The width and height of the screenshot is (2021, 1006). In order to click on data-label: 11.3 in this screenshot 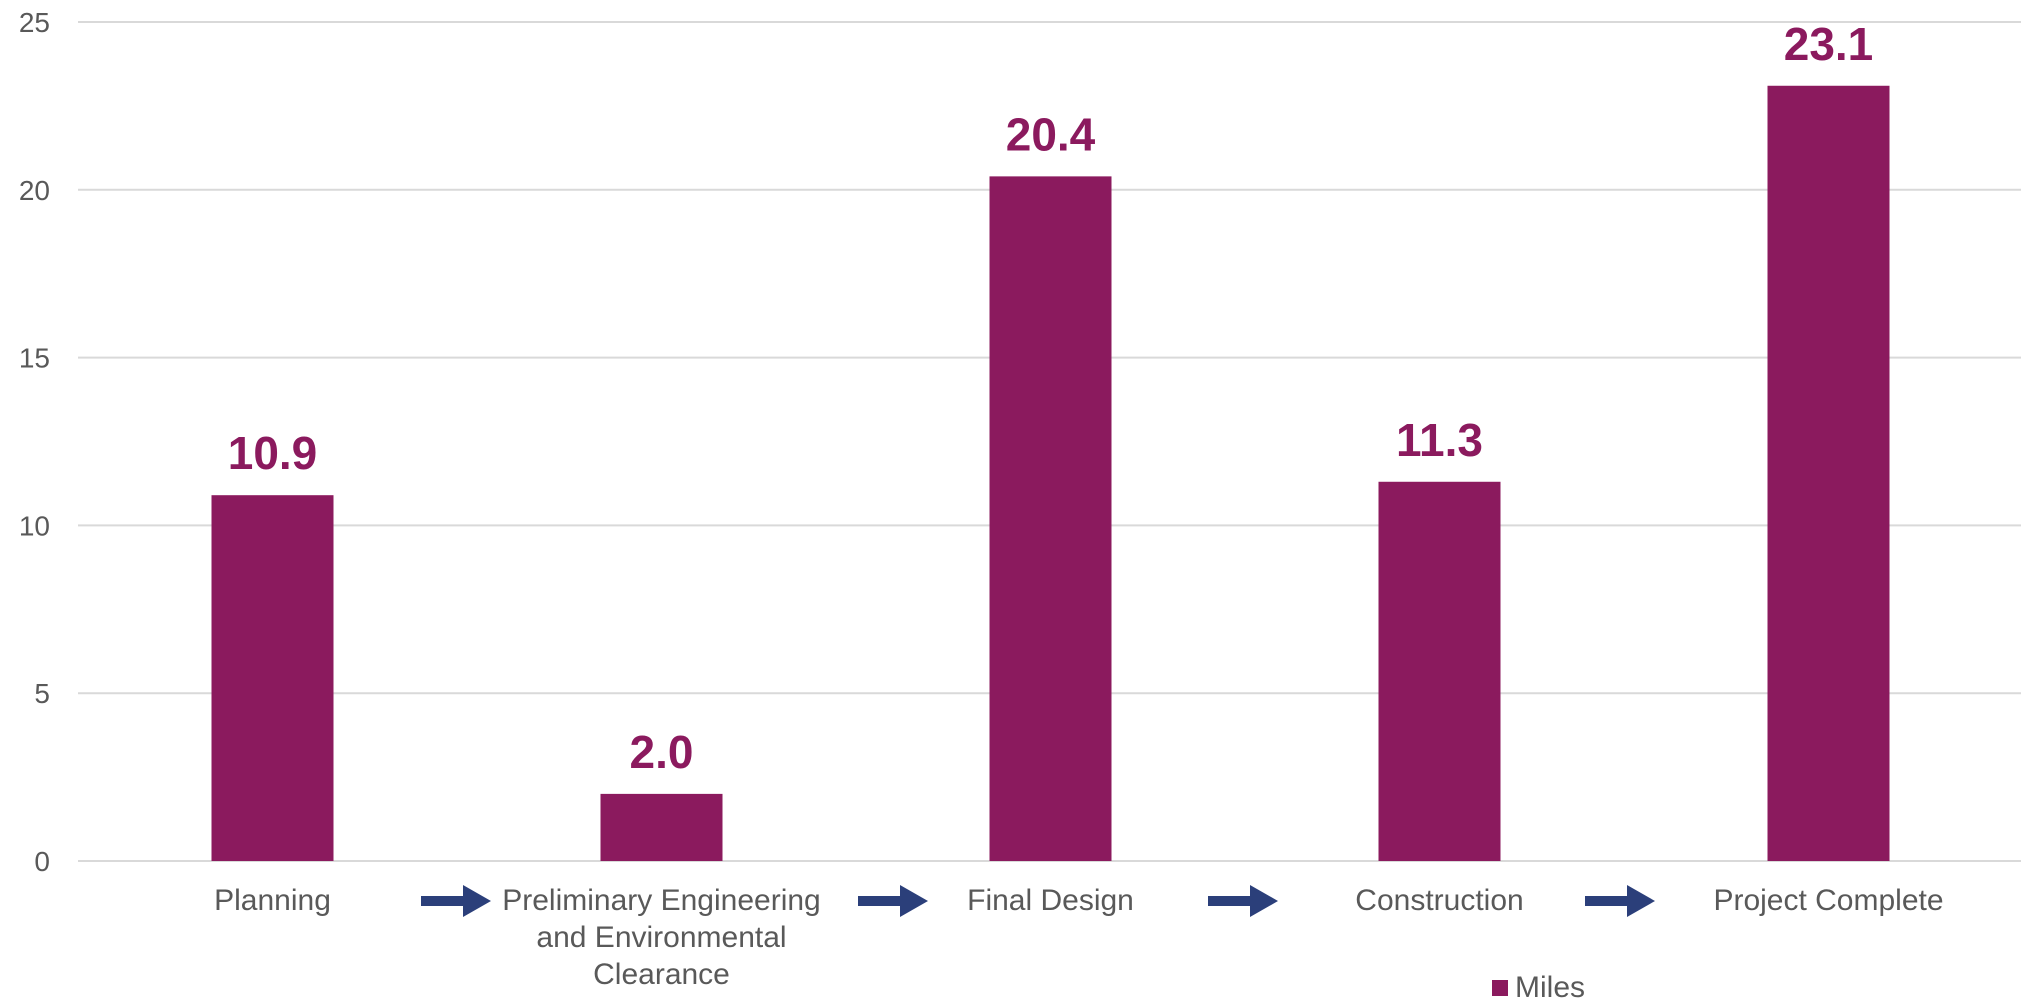, I will do `click(1439, 440)`.